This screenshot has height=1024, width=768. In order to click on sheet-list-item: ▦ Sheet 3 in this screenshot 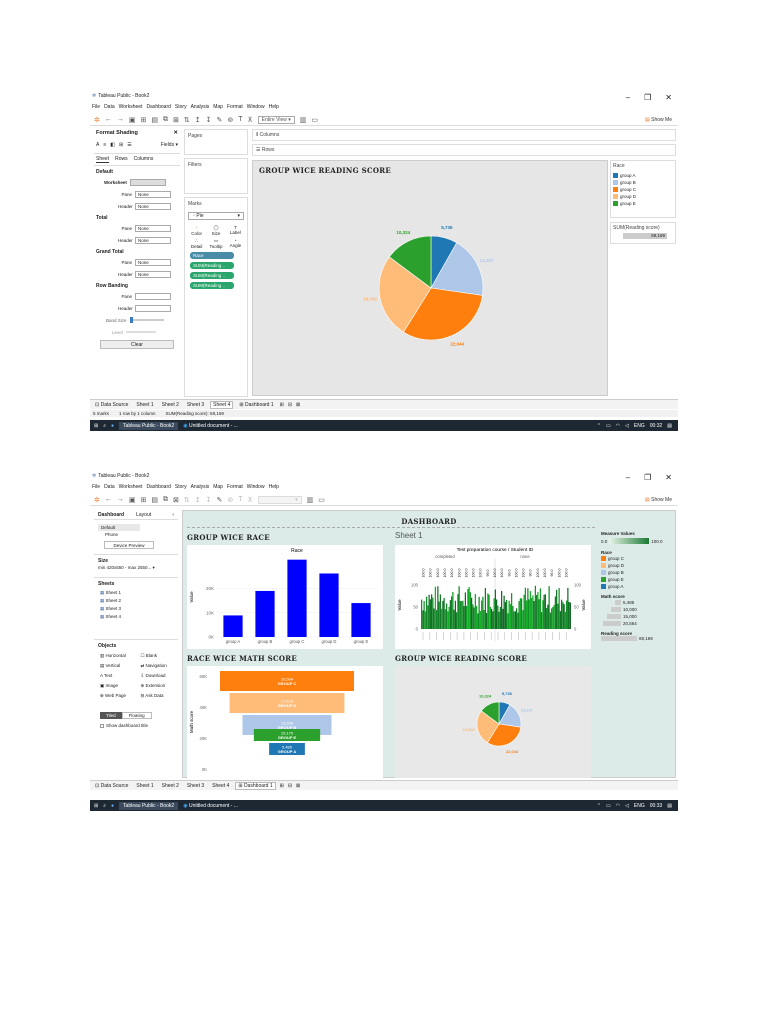, I will do `click(139, 609)`.